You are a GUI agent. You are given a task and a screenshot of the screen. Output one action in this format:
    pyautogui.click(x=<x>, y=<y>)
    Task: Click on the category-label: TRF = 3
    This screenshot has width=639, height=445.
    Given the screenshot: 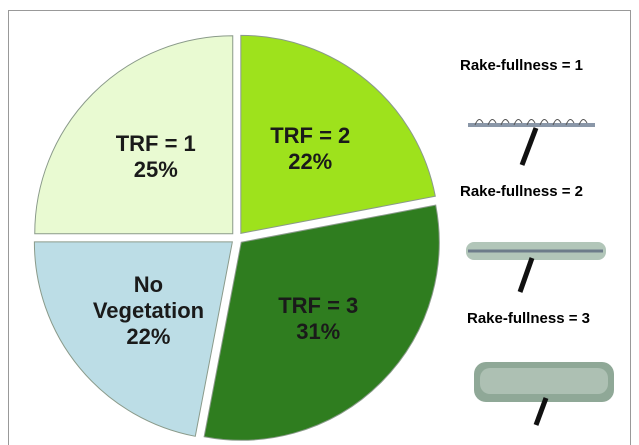 What is the action you would take?
    pyautogui.click(x=318, y=306)
    